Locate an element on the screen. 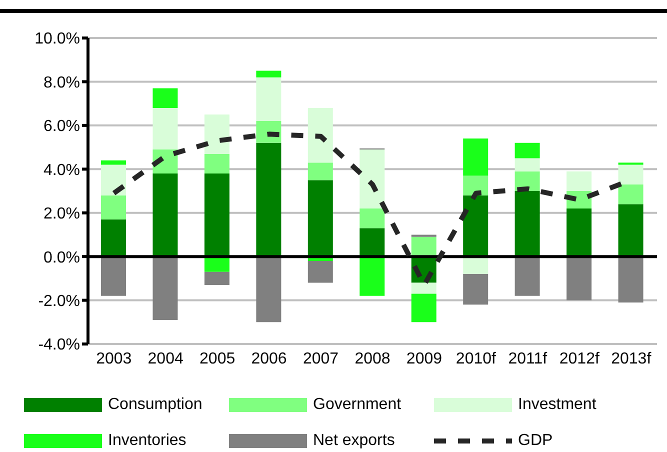  x-tick-label: 2009 is located at coordinates (424, 359).